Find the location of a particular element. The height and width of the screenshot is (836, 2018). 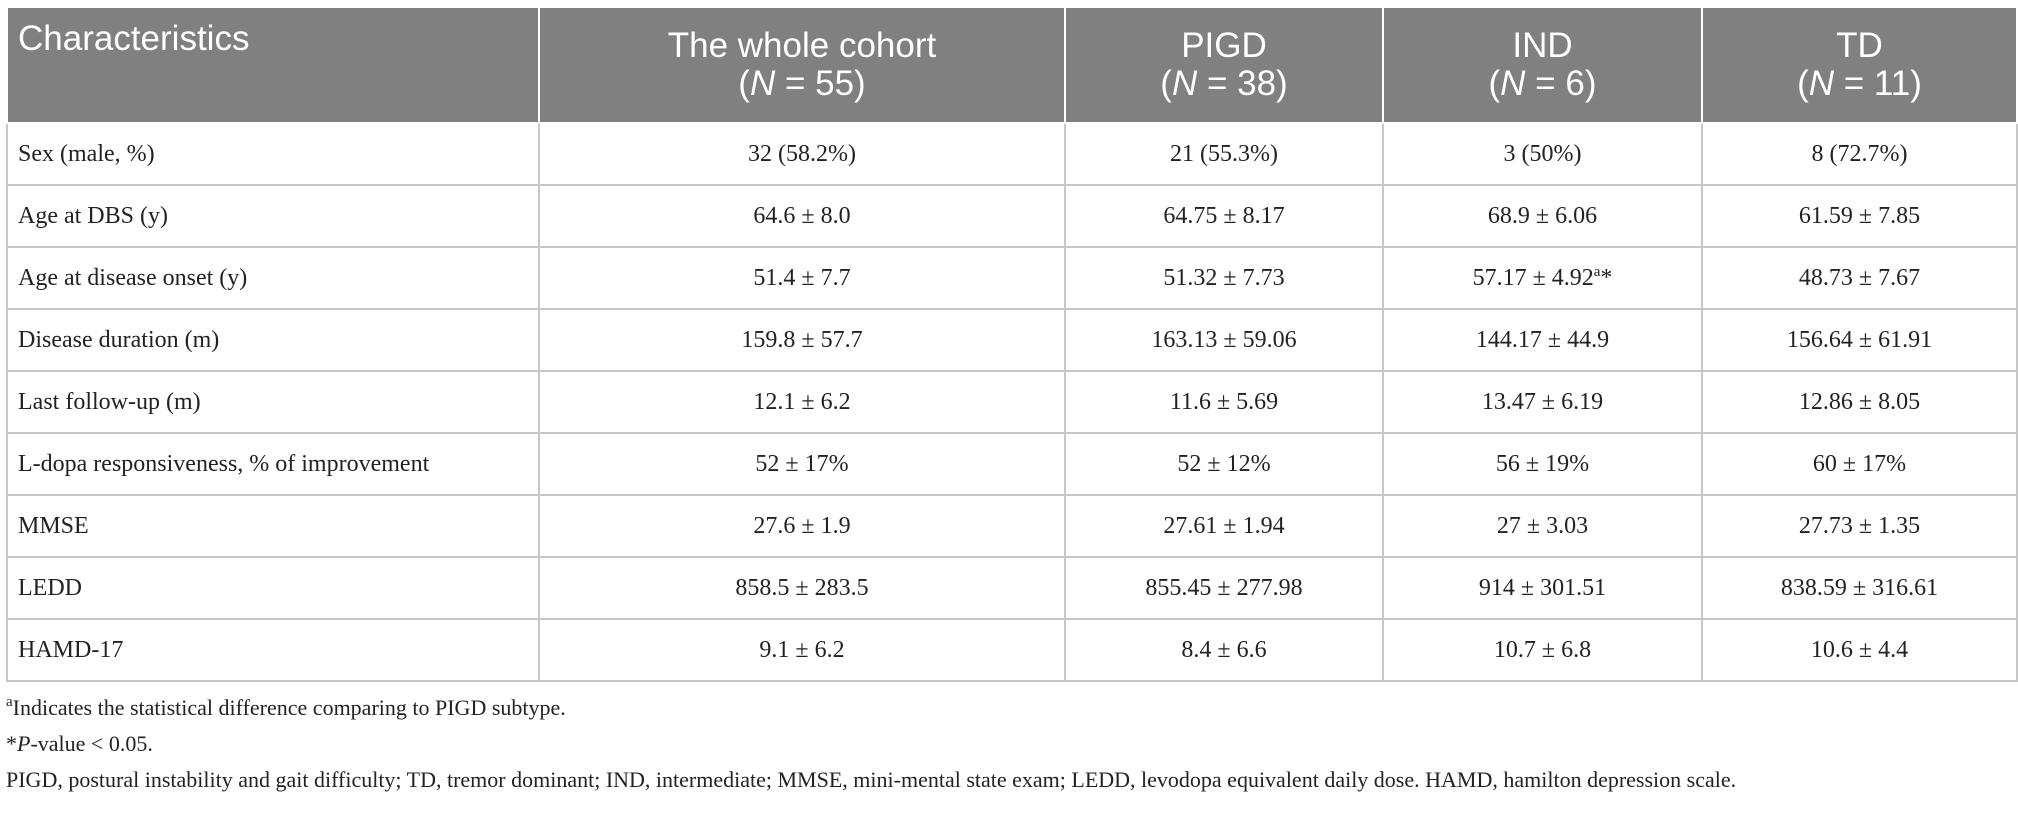

row-label: Last follow-up (m) is located at coordinates (273, 402).